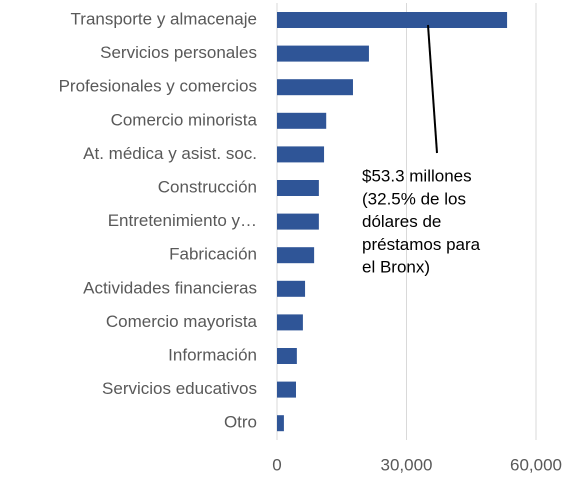 The image size is (568, 477). Describe the element at coordinates (158, 86) in the screenshot. I see `y-tick-label: Profesionales y comercios` at that location.